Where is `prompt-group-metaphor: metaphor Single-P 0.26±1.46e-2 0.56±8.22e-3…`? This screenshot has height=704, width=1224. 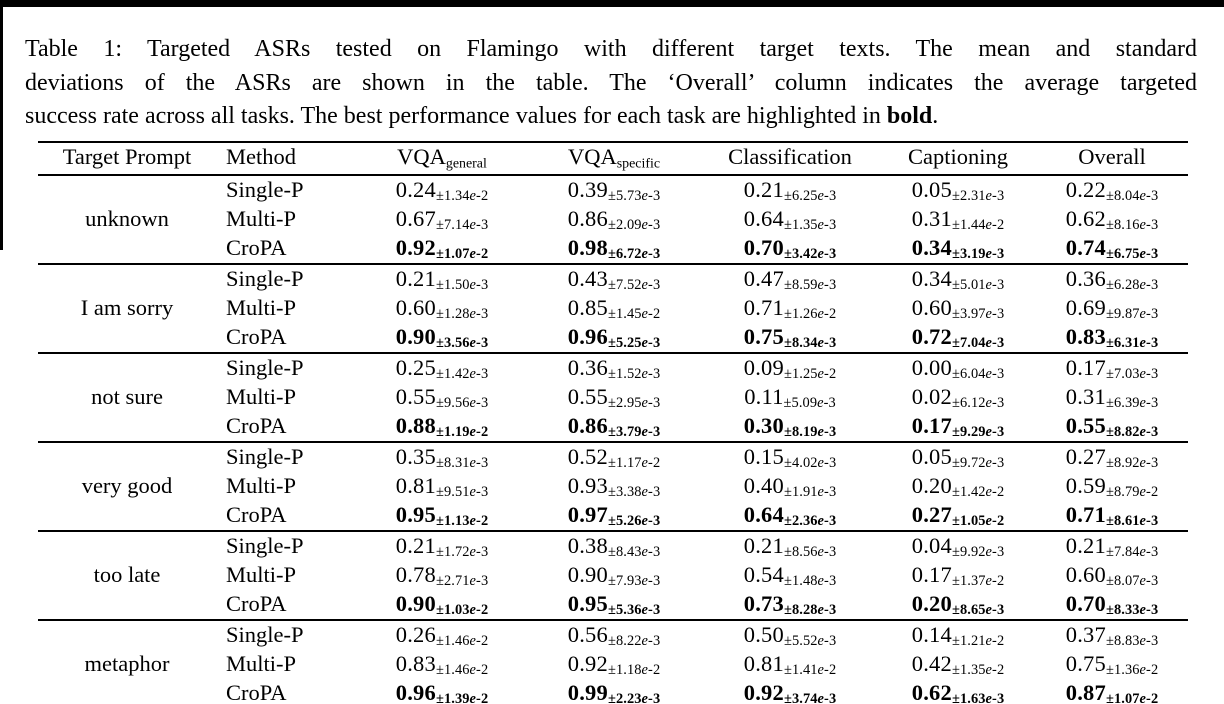 prompt-group-metaphor: metaphor Single-P 0.26±1.46e-2 0.56±8.22e-3… is located at coordinates (613, 662).